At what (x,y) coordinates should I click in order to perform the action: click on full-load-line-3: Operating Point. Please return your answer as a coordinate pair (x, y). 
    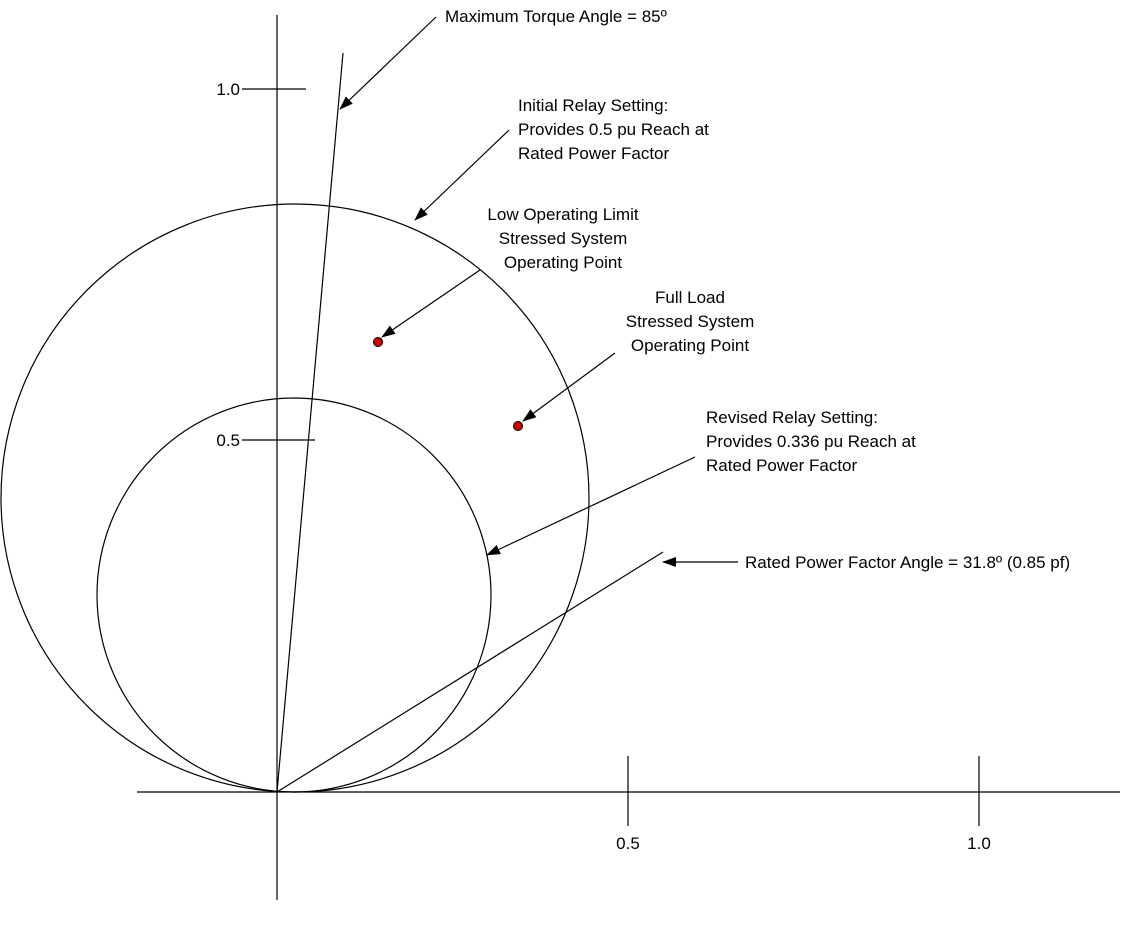
    Looking at the image, I should click on (690, 345).